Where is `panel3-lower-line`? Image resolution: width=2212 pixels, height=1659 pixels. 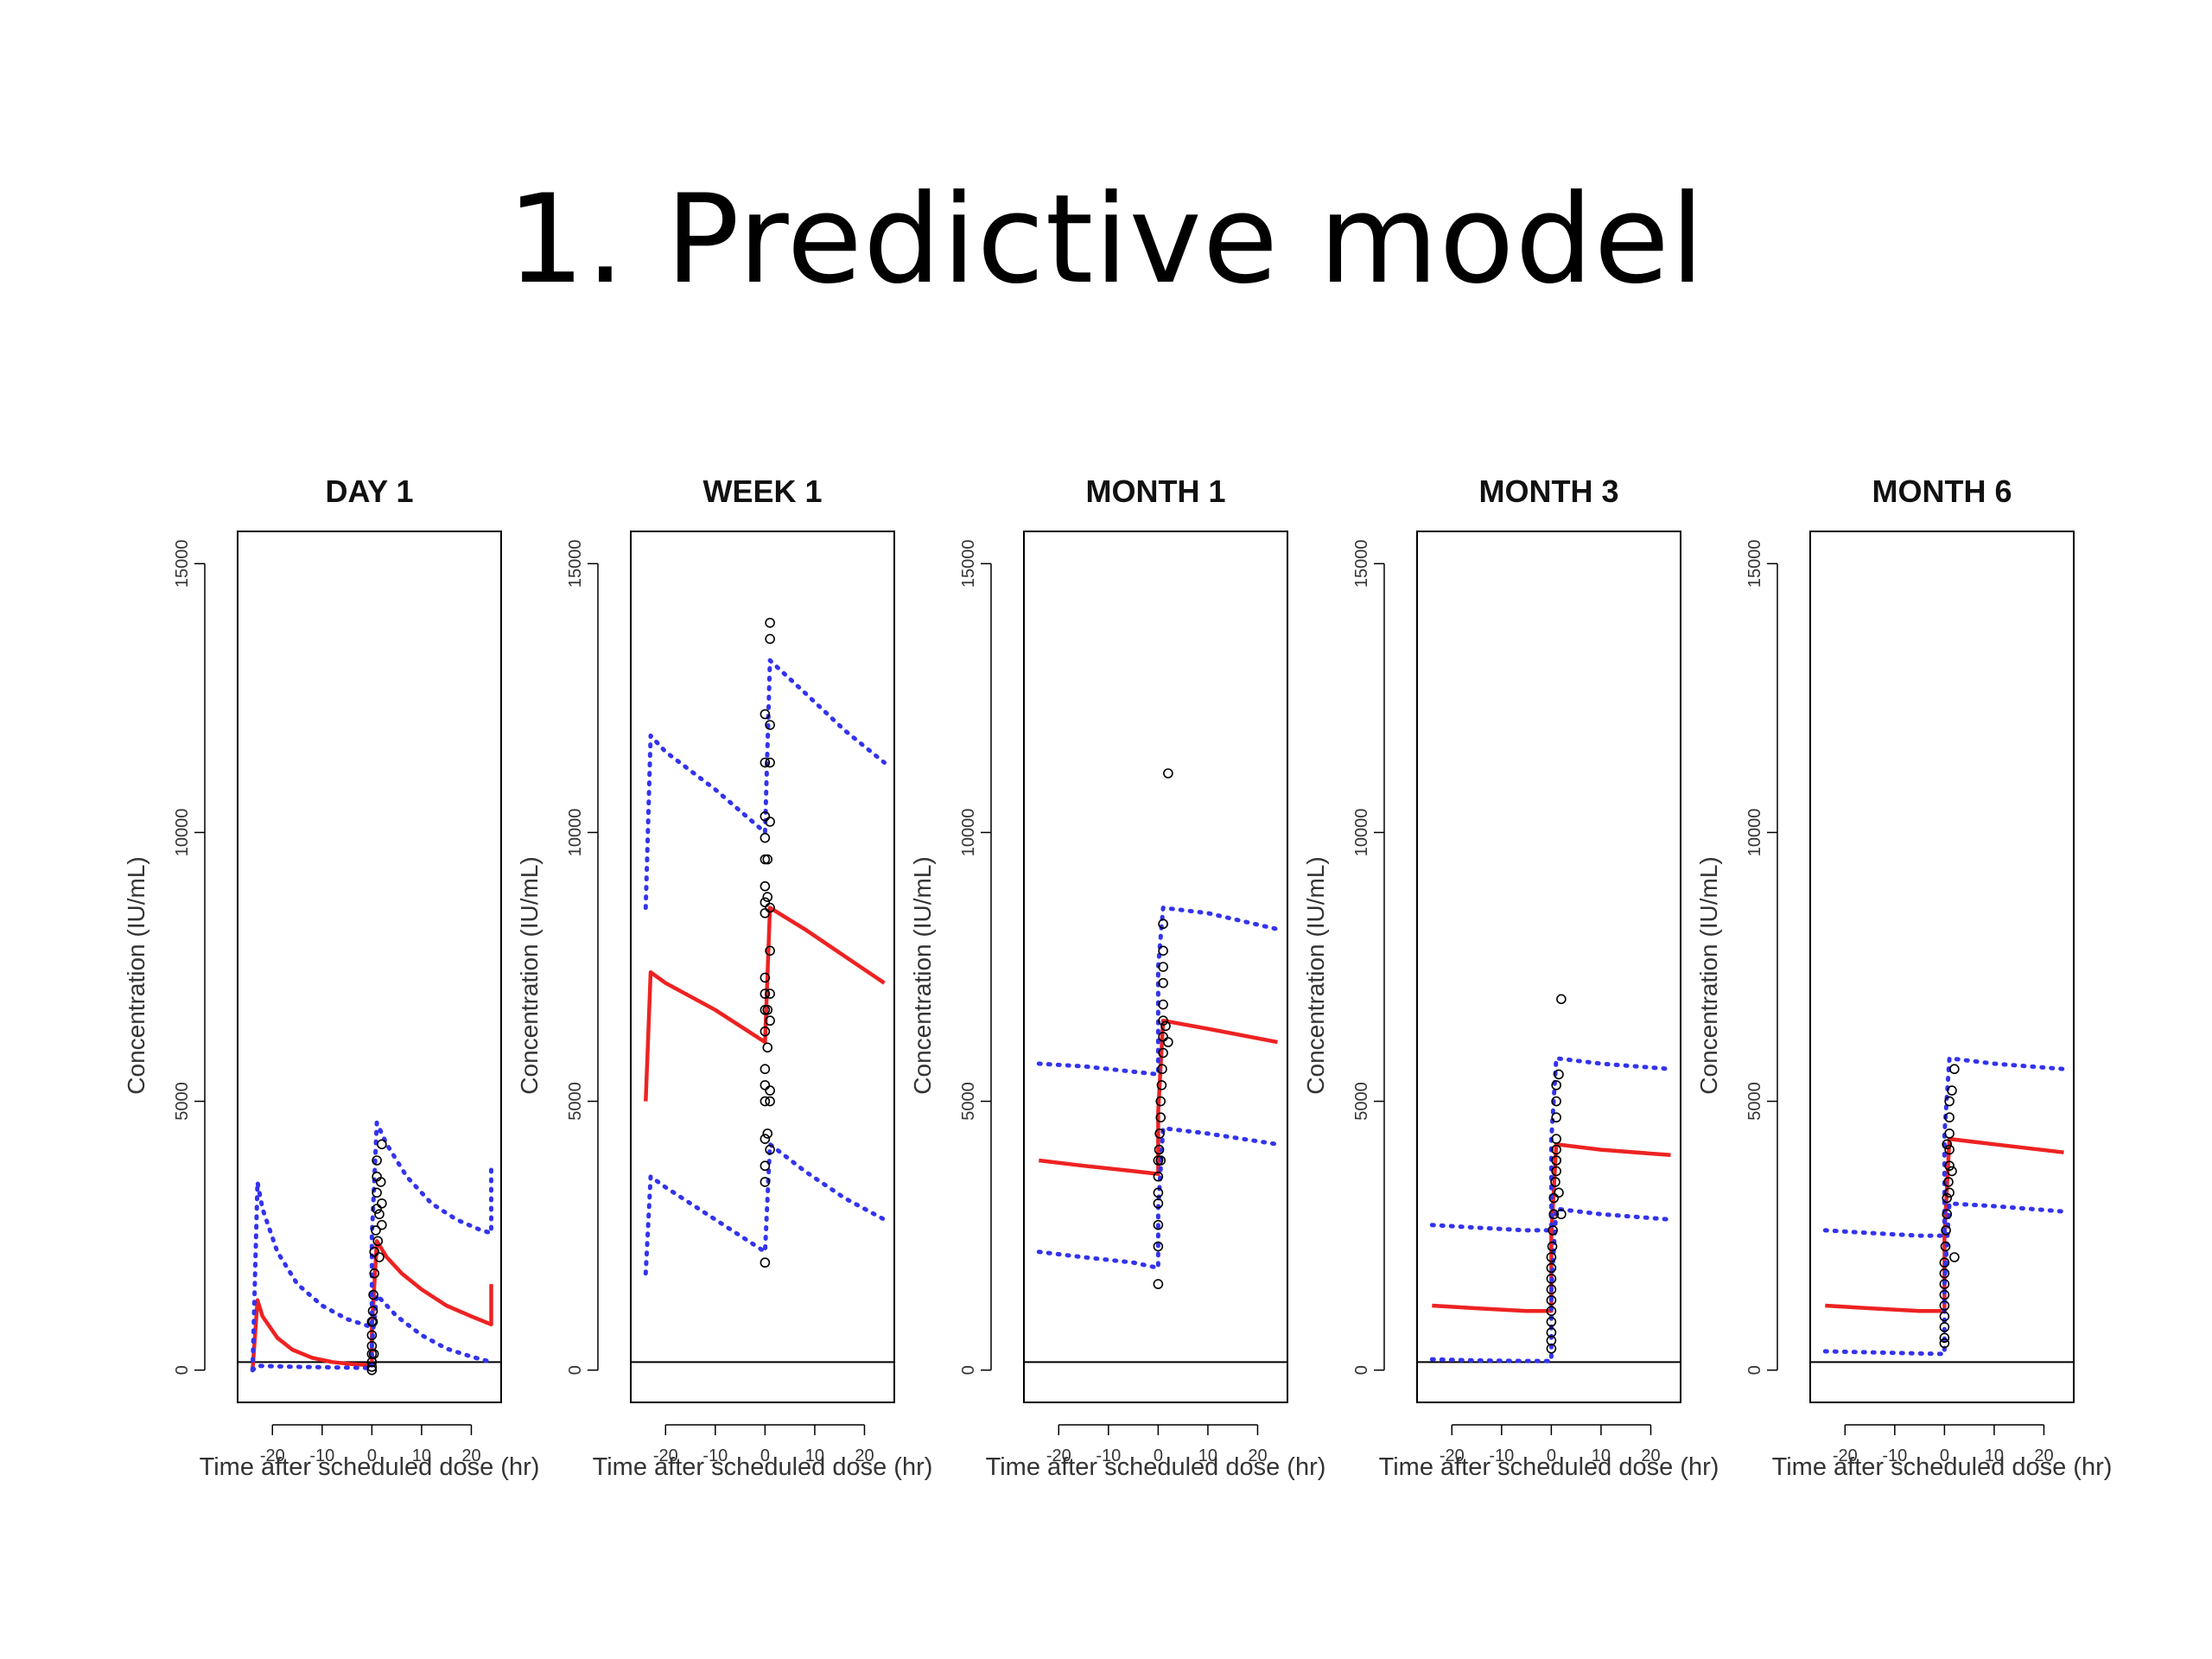
panel3-lower-line is located at coordinates (1158, 1198).